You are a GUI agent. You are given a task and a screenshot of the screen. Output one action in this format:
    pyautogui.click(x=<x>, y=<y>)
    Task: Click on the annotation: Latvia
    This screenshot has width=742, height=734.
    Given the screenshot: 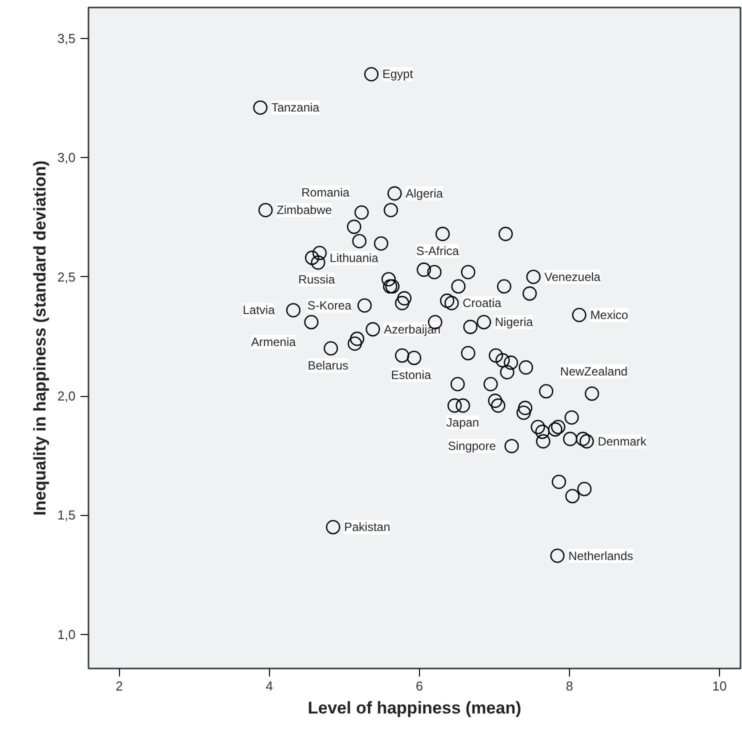 What is the action you would take?
    pyautogui.click(x=259, y=310)
    